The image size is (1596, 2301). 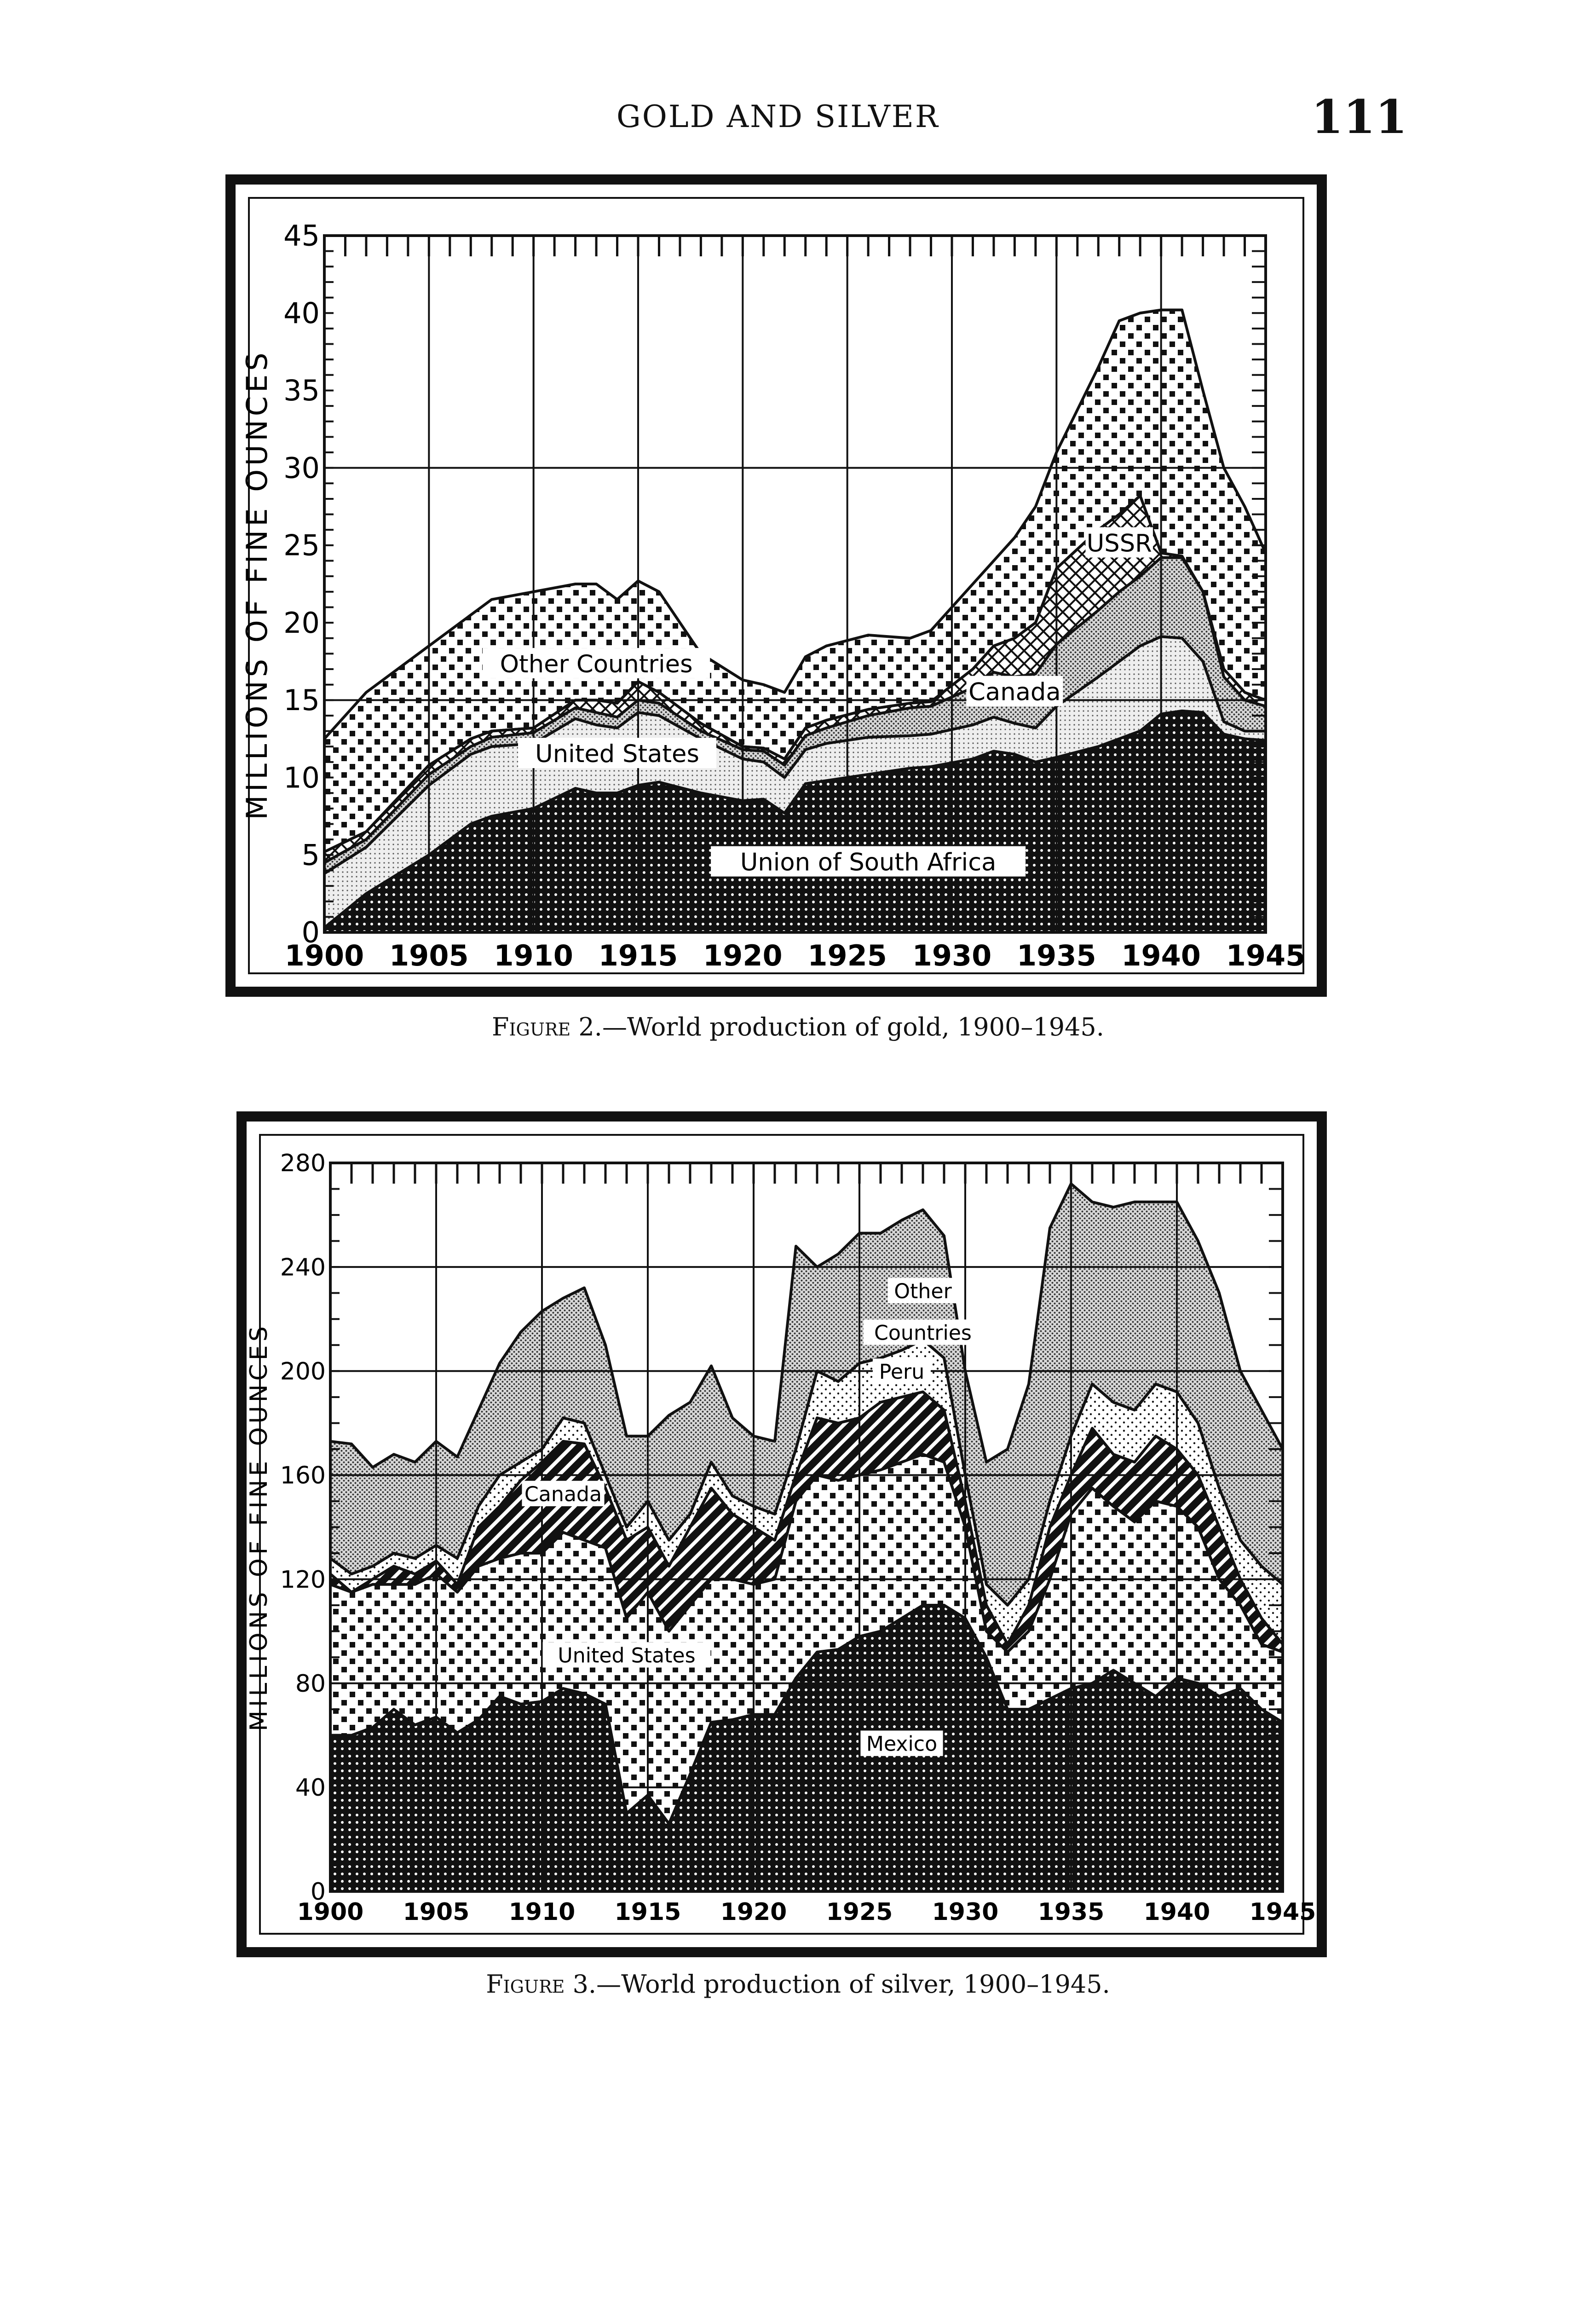 What do you see at coordinates (301, 700) in the screenshot?
I see `y-tick-label: 15` at bounding box center [301, 700].